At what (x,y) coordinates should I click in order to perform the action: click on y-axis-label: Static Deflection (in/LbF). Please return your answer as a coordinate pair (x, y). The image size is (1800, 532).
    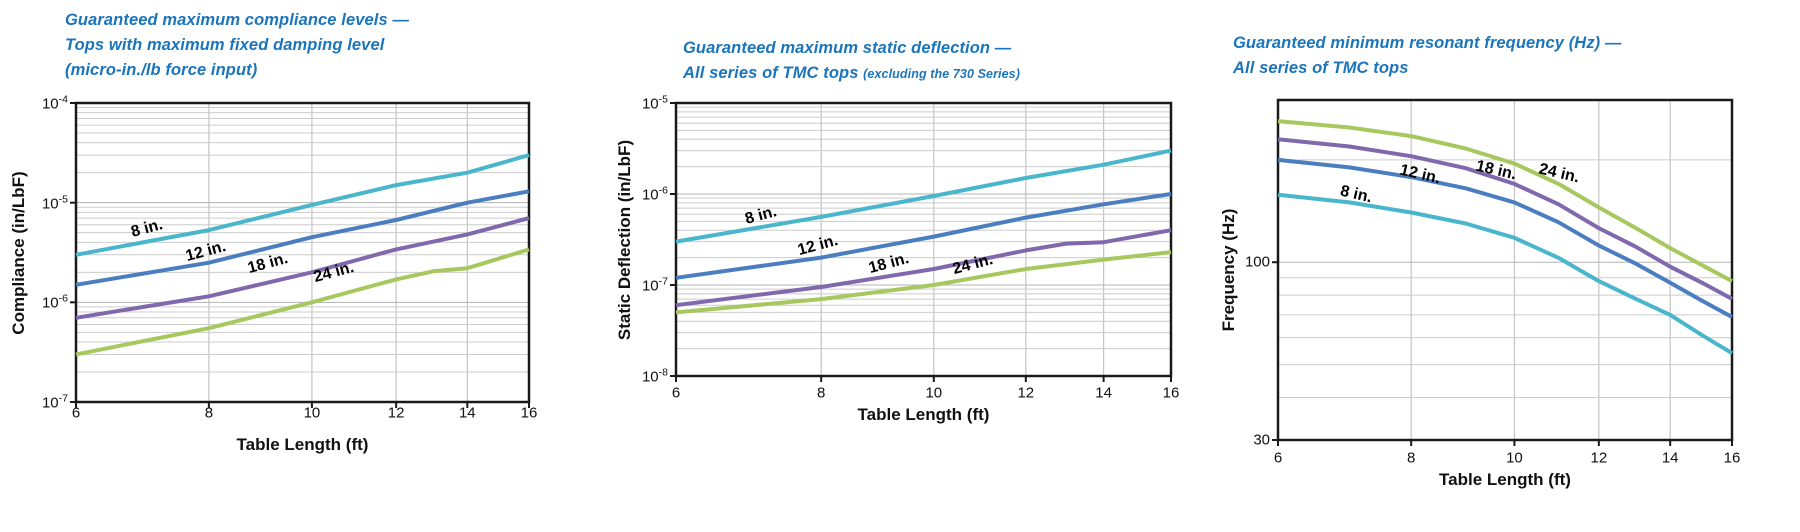
    Looking at the image, I should click on (624, 239).